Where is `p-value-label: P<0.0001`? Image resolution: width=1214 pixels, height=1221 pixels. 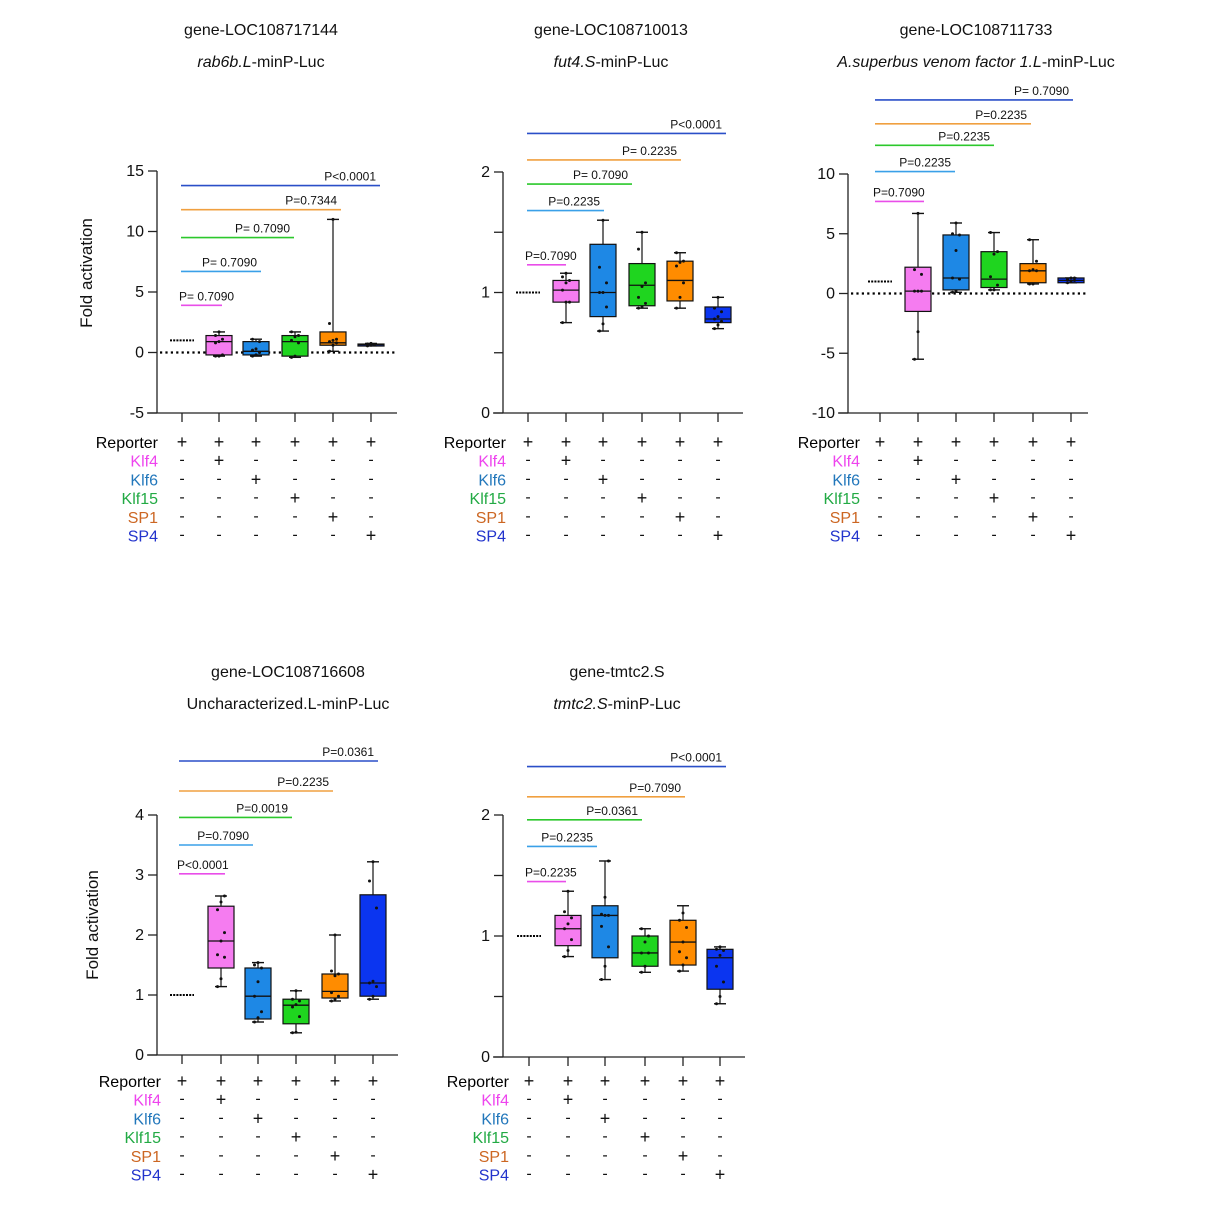 p-value-label: P<0.0001 is located at coordinates (696, 758).